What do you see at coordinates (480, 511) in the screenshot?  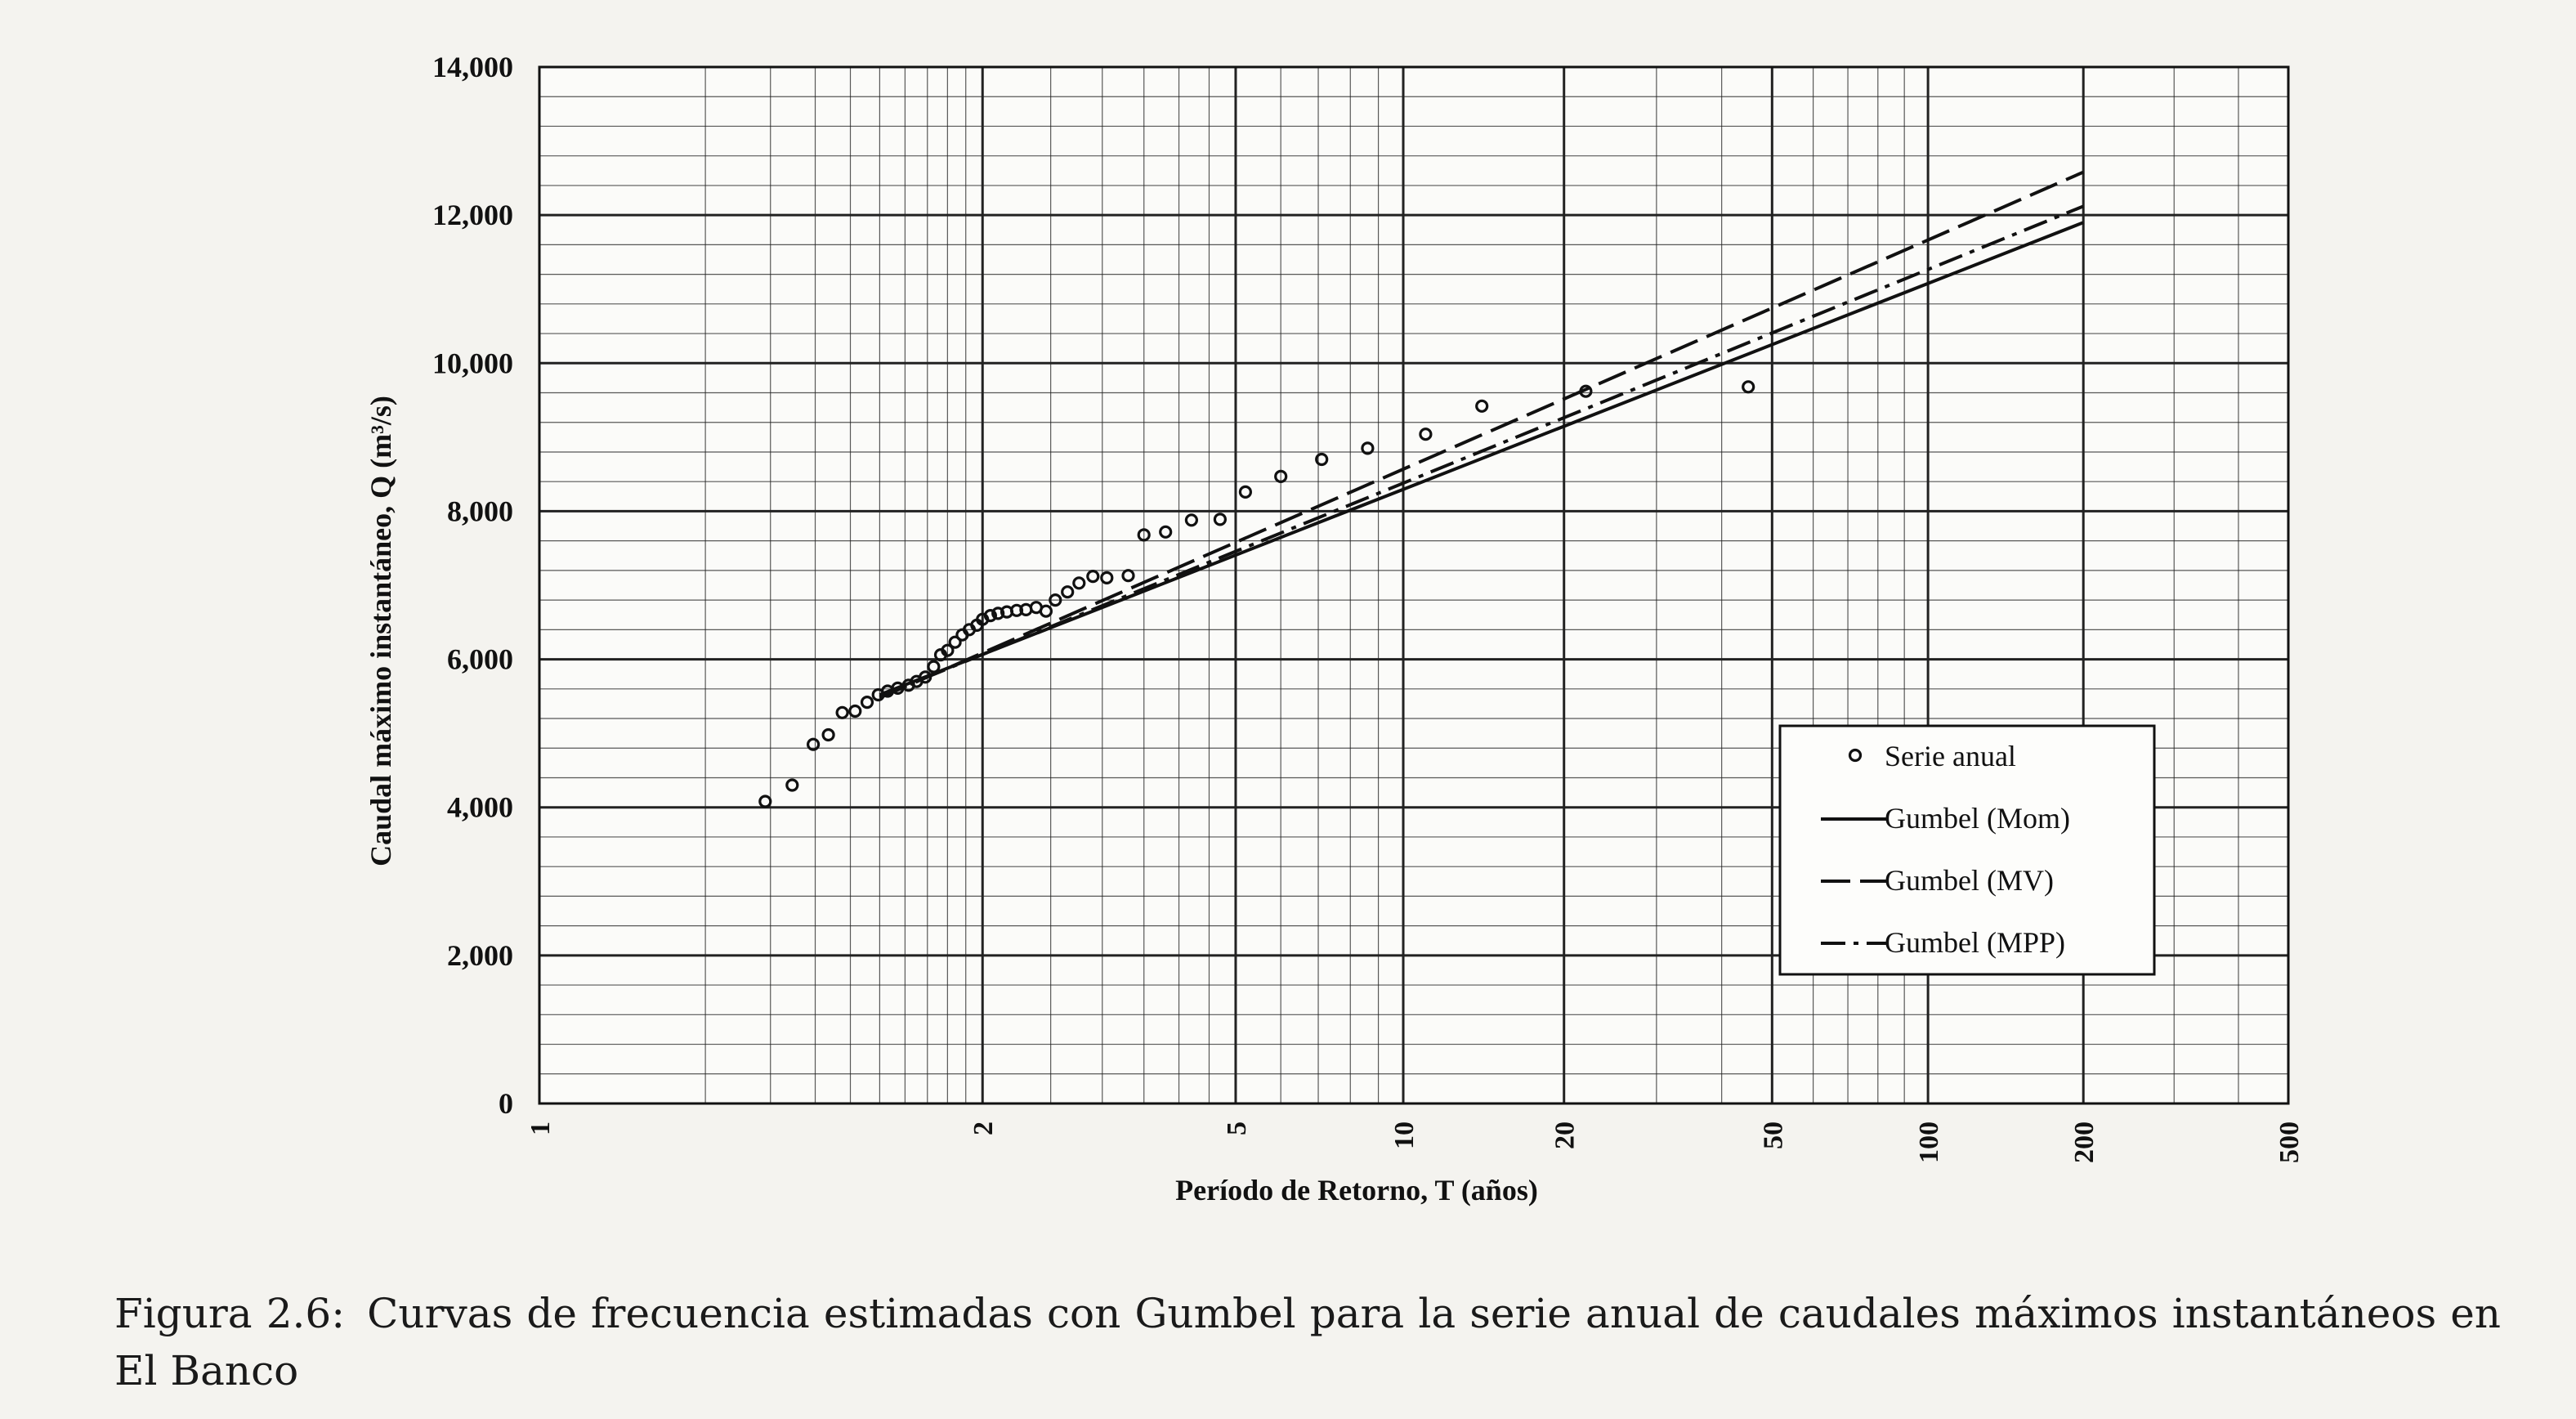 I see `y-tick-label: 8,000` at bounding box center [480, 511].